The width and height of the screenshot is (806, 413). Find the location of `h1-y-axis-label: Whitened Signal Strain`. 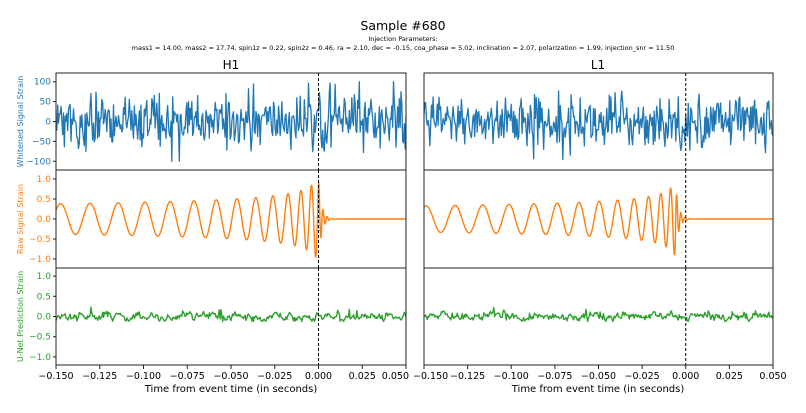

h1-y-axis-label: Whitened Signal Strain is located at coordinates (20, 122).